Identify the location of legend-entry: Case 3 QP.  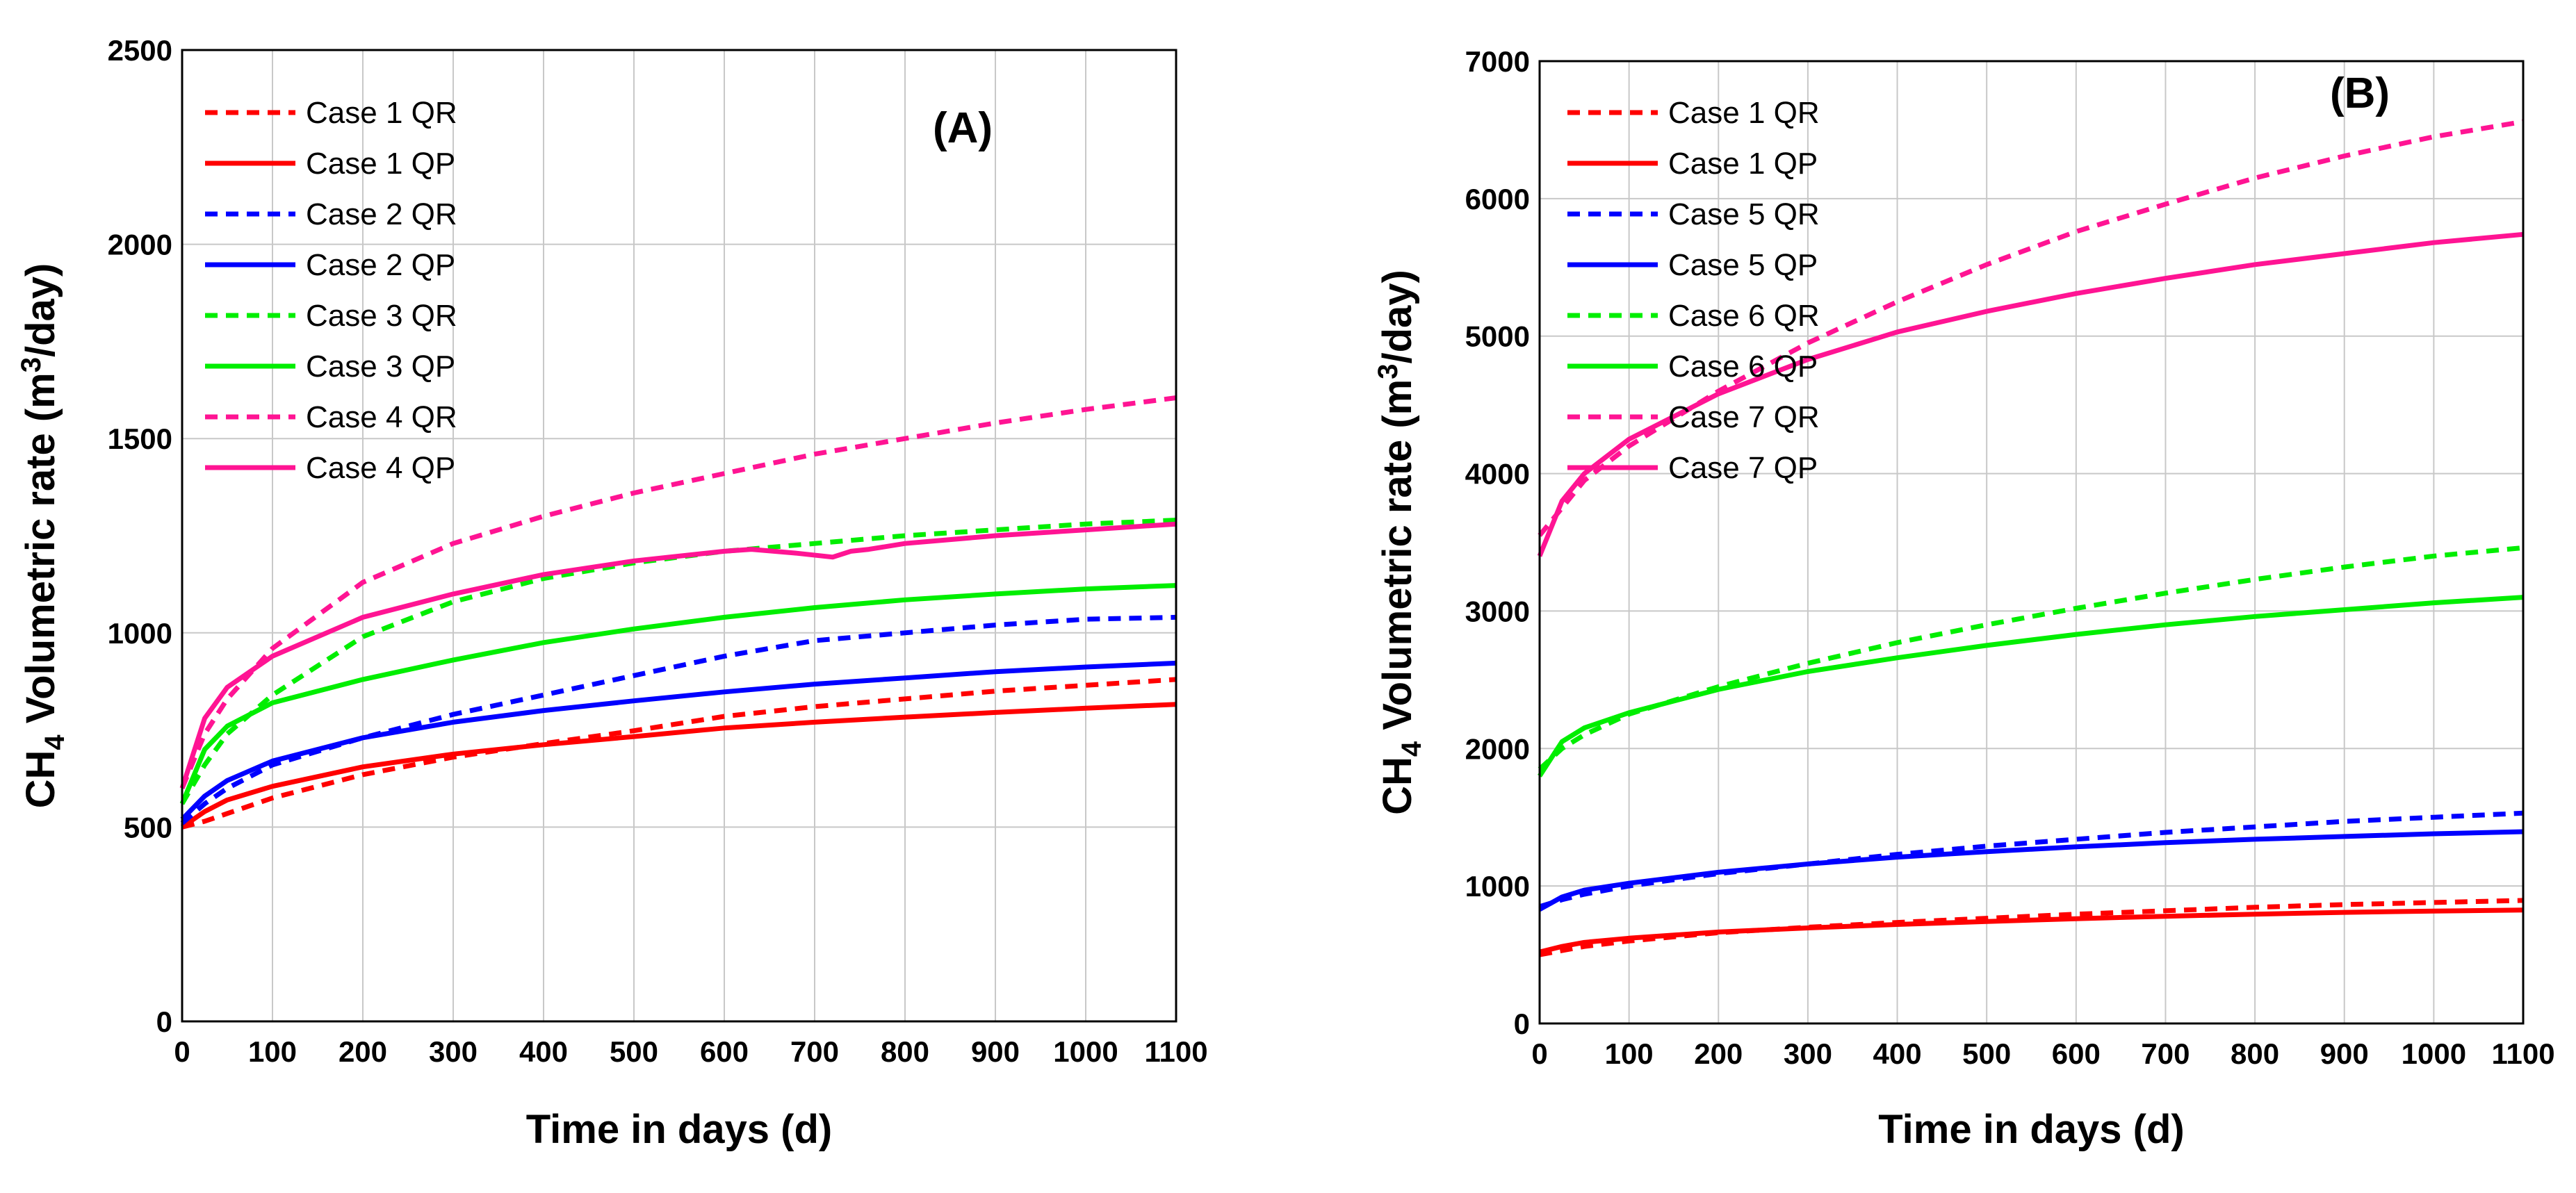
(380, 366).